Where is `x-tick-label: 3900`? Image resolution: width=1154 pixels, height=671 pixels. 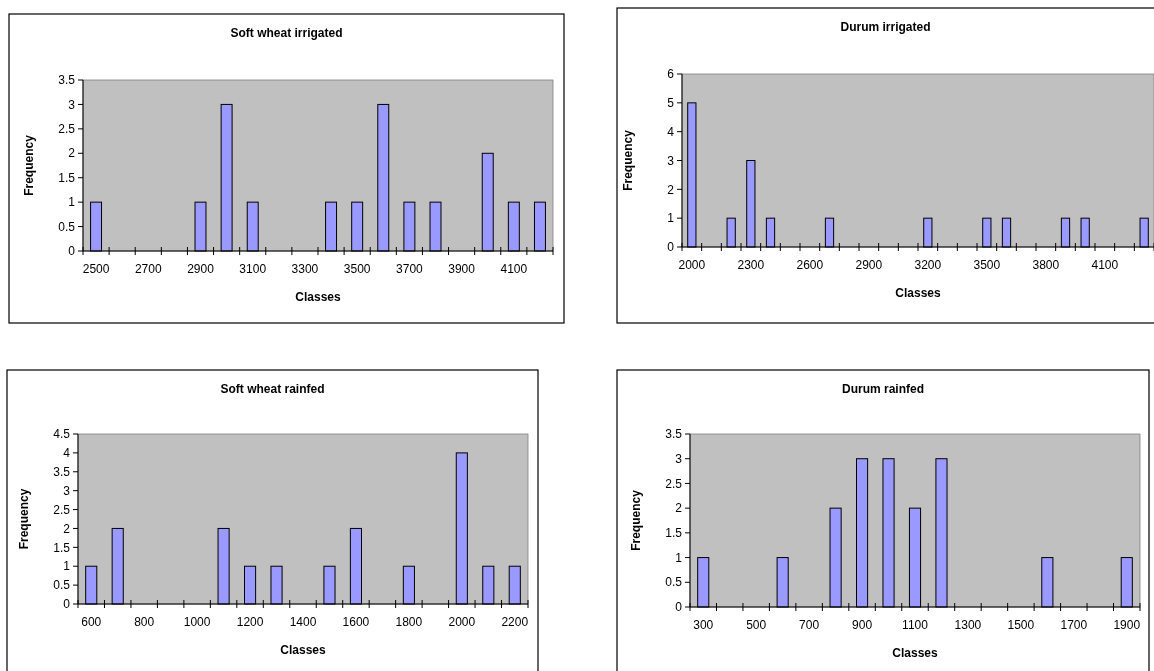 x-tick-label: 3900 is located at coordinates (462, 269).